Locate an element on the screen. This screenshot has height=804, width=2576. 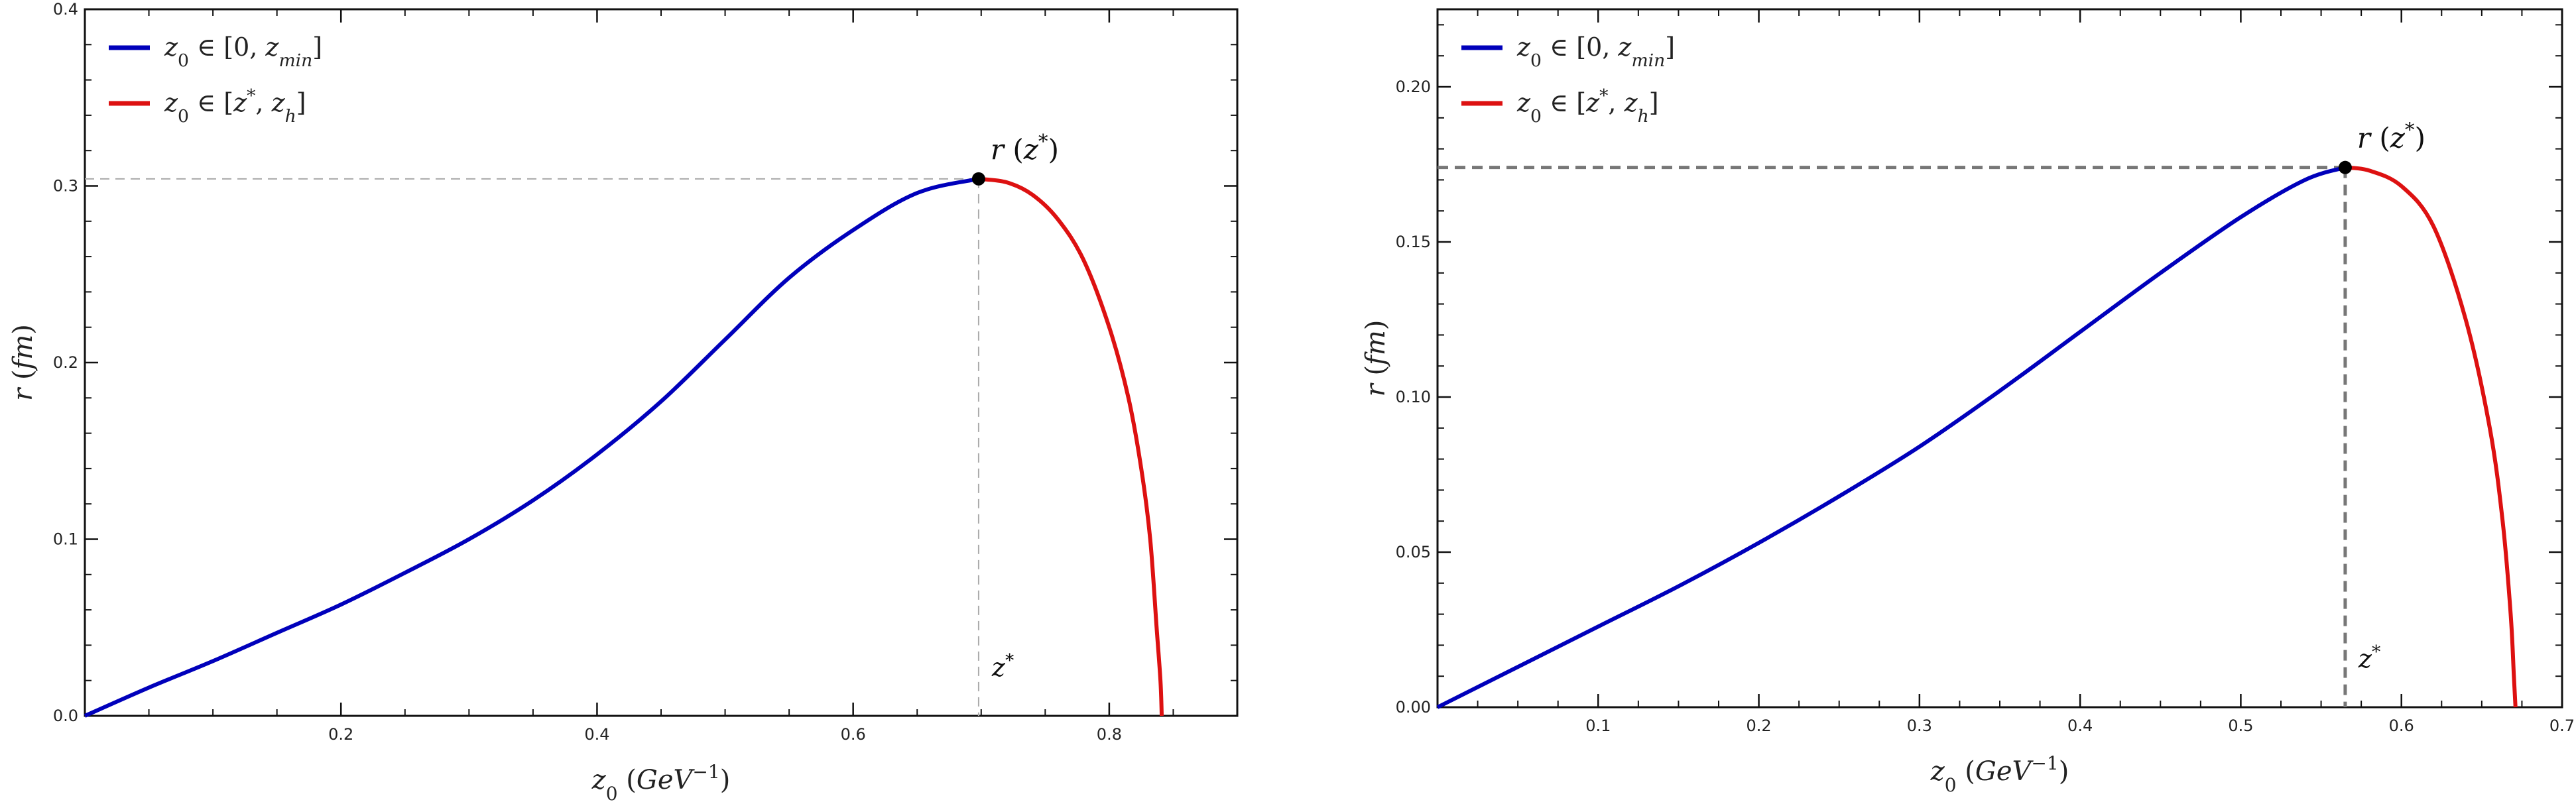
x-tick-label: 0.4 is located at coordinates (596, 735).